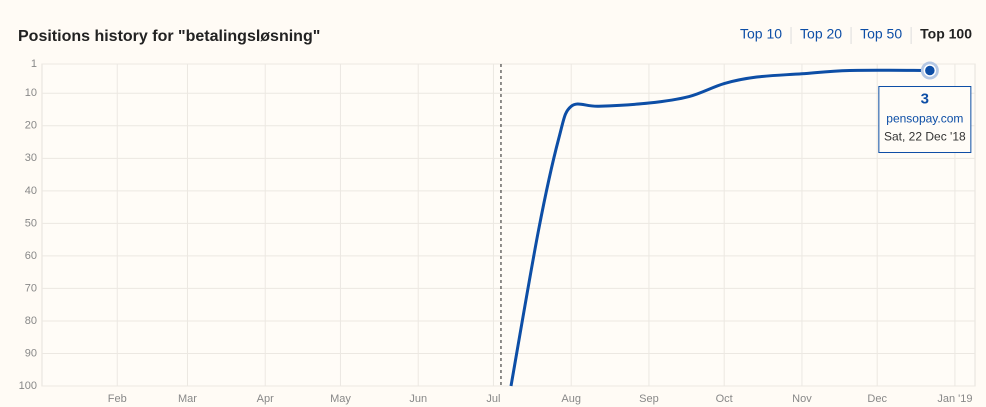 Image resolution: width=986 pixels, height=407 pixels. I want to click on x-tick-label: Apr, so click(265, 399).